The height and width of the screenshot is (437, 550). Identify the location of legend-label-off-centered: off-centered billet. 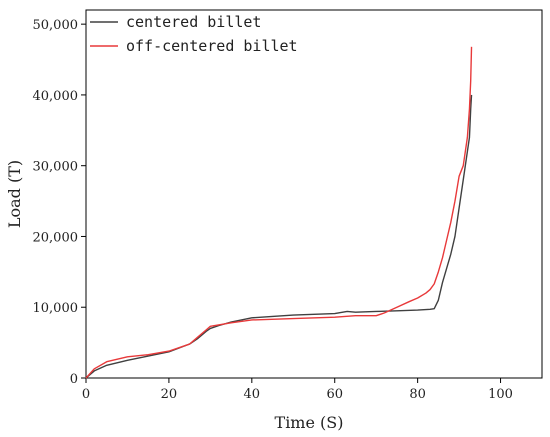
(212, 46).